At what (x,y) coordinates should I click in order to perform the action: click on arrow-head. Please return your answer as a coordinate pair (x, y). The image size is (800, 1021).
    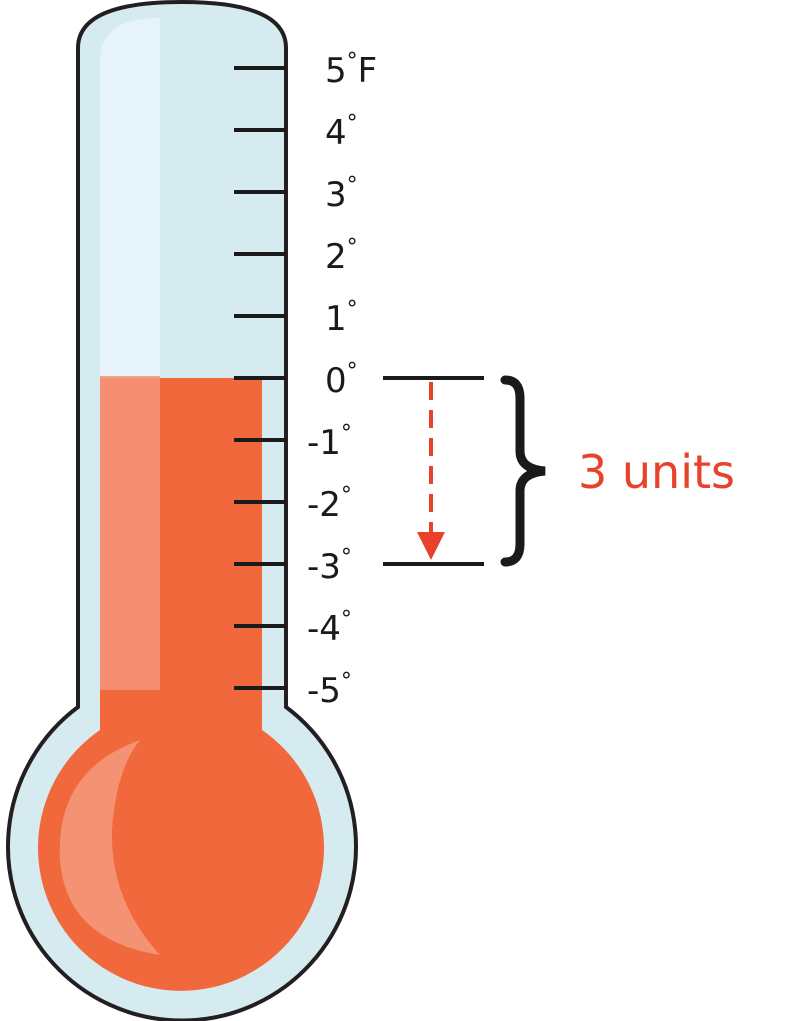
    Looking at the image, I should click on (431, 546).